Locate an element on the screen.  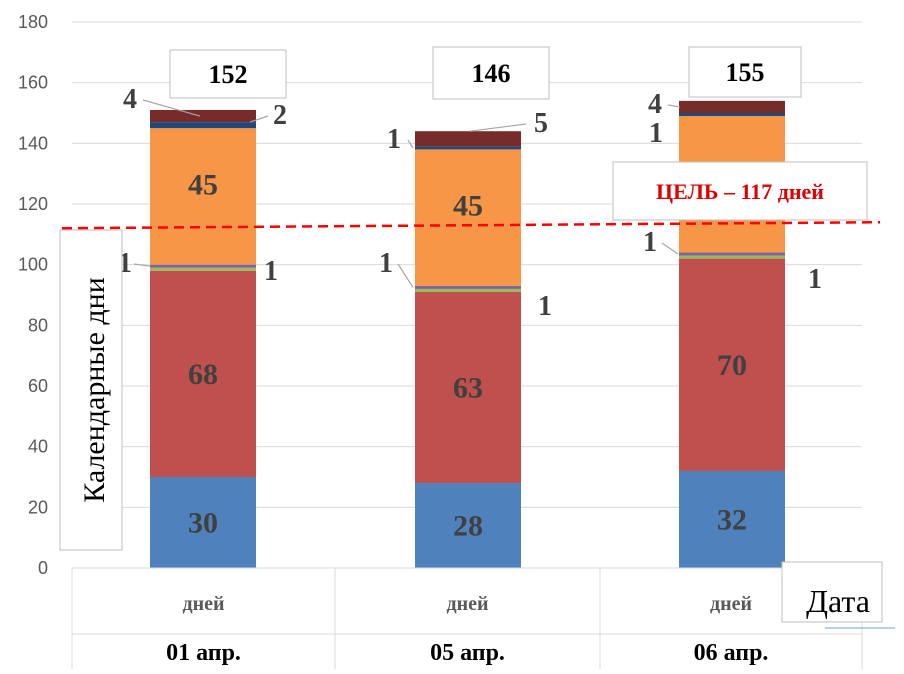
data-label: 70 is located at coordinates (732, 365).